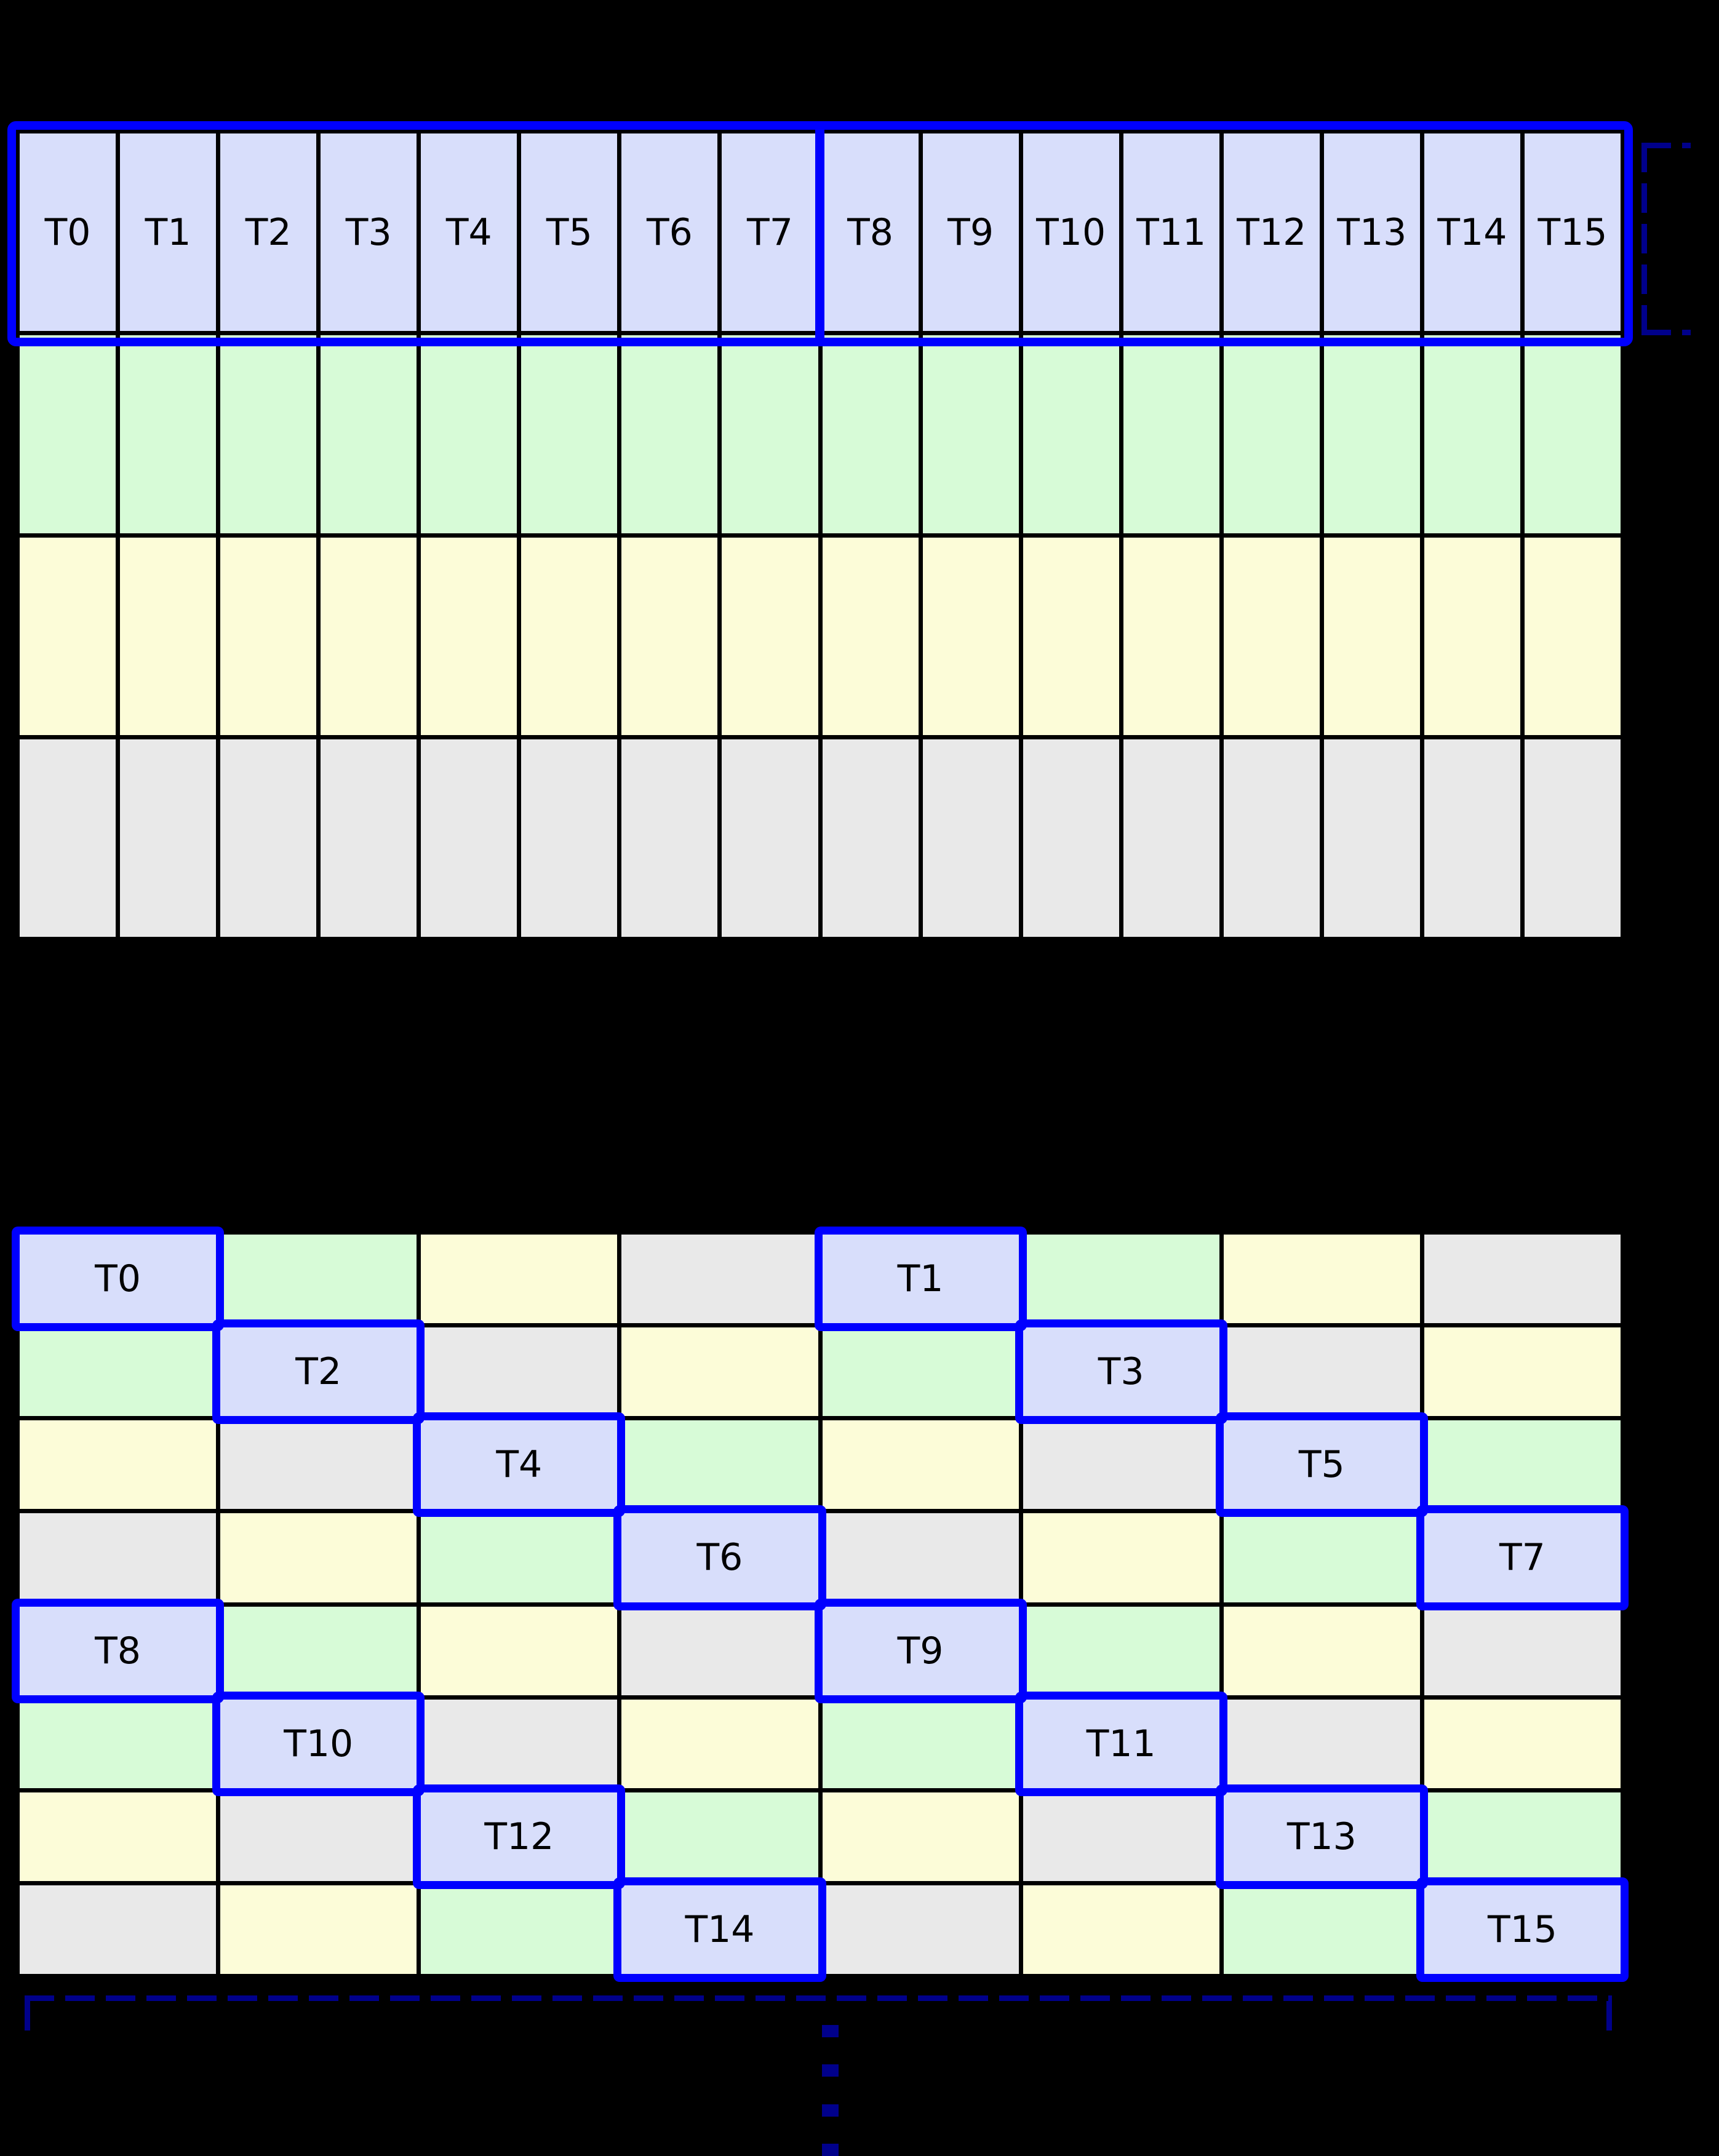 The height and width of the screenshot is (2156, 1719). Describe the element at coordinates (268, 636) in the screenshot. I see `top-grid-cell-r2-c2` at that location.